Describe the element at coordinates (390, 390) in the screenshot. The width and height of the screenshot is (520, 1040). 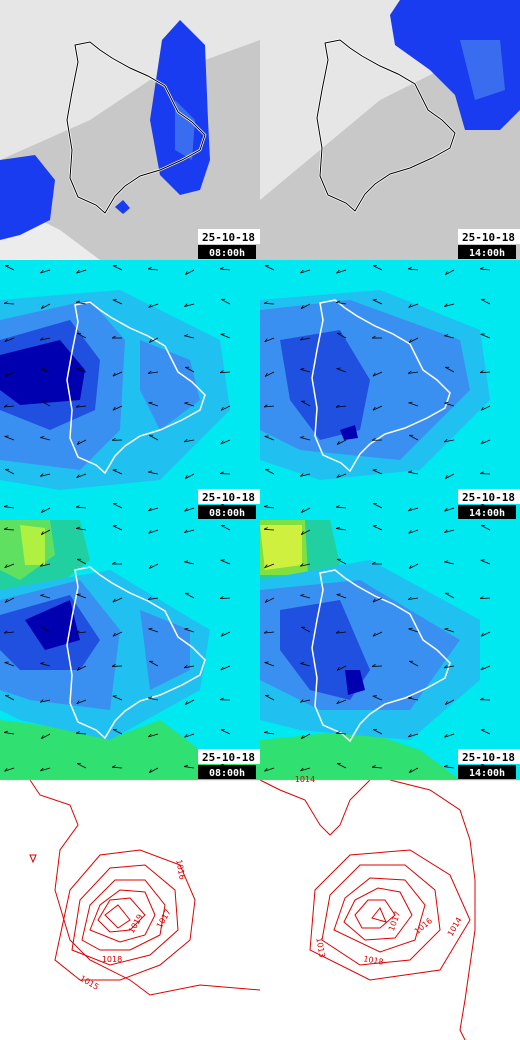
I see `panel-wind-right` at that location.